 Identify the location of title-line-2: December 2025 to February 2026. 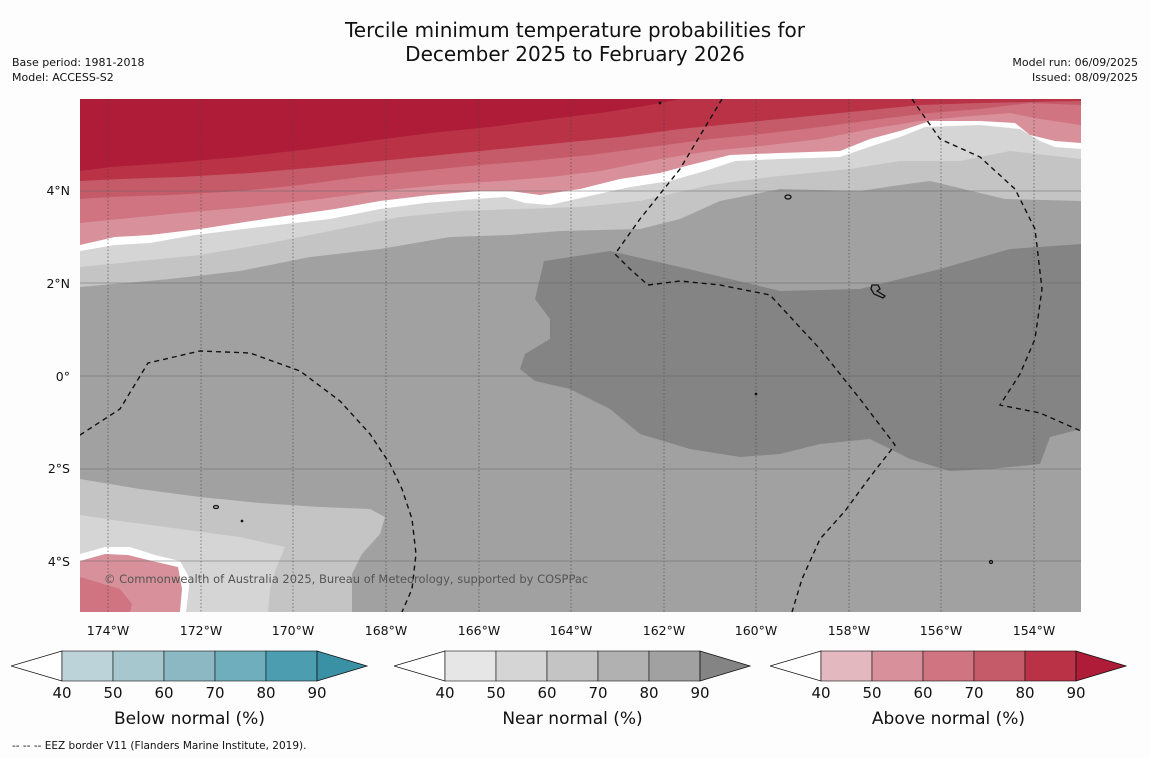
(575, 54).